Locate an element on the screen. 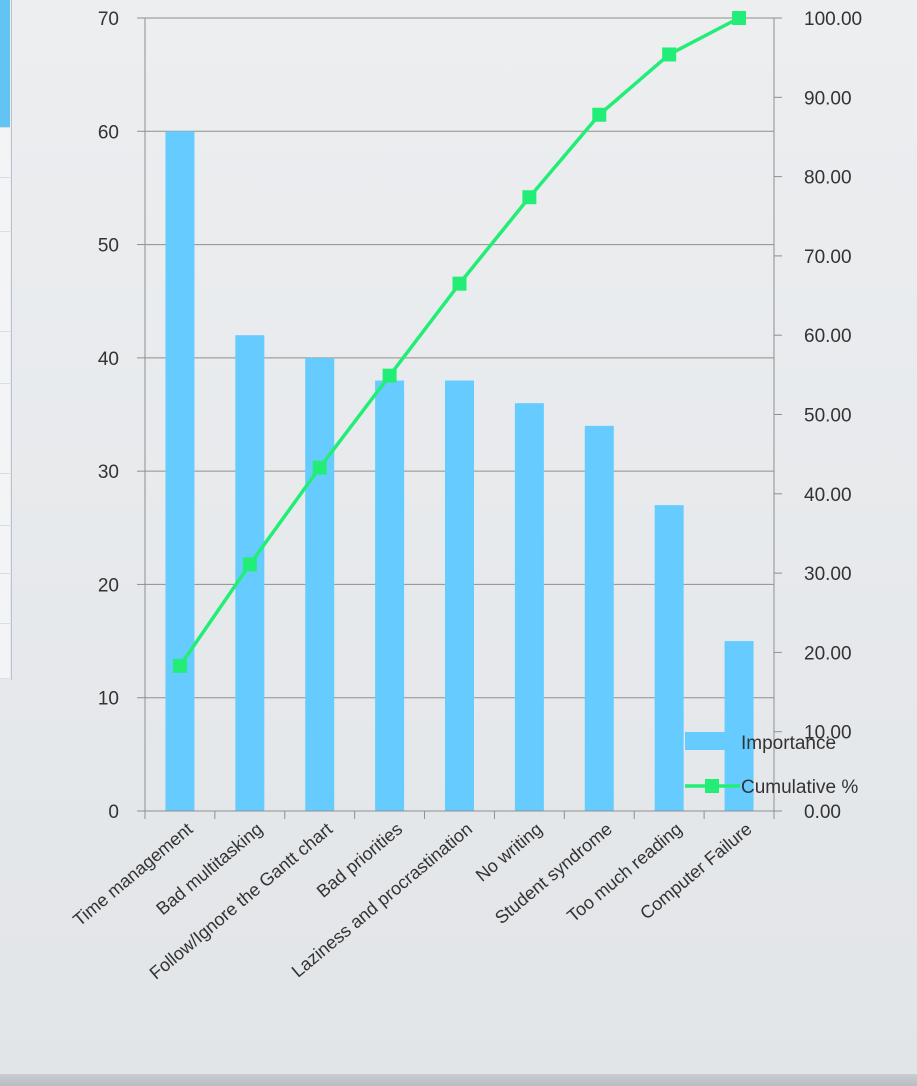 This screenshot has width=917, height=1086. y2-tick-label: 0.00 is located at coordinates (822, 812).